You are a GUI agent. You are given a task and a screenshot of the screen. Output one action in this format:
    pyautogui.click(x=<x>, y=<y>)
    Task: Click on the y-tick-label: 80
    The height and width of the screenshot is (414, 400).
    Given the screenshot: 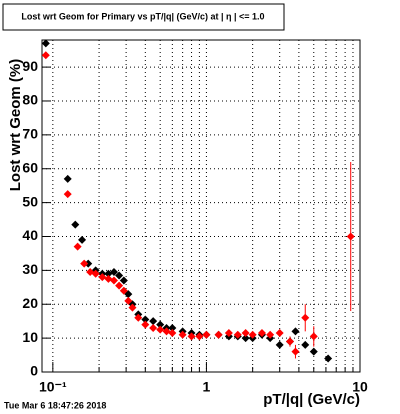 What is the action you would take?
    pyautogui.click(x=30, y=100)
    